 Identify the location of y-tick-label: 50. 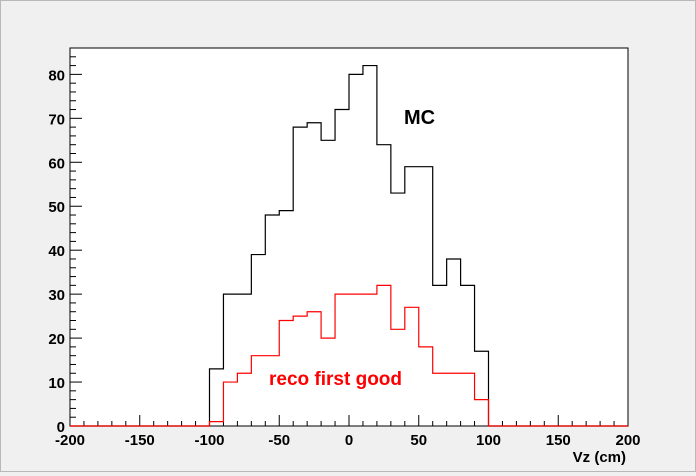
(56, 207).